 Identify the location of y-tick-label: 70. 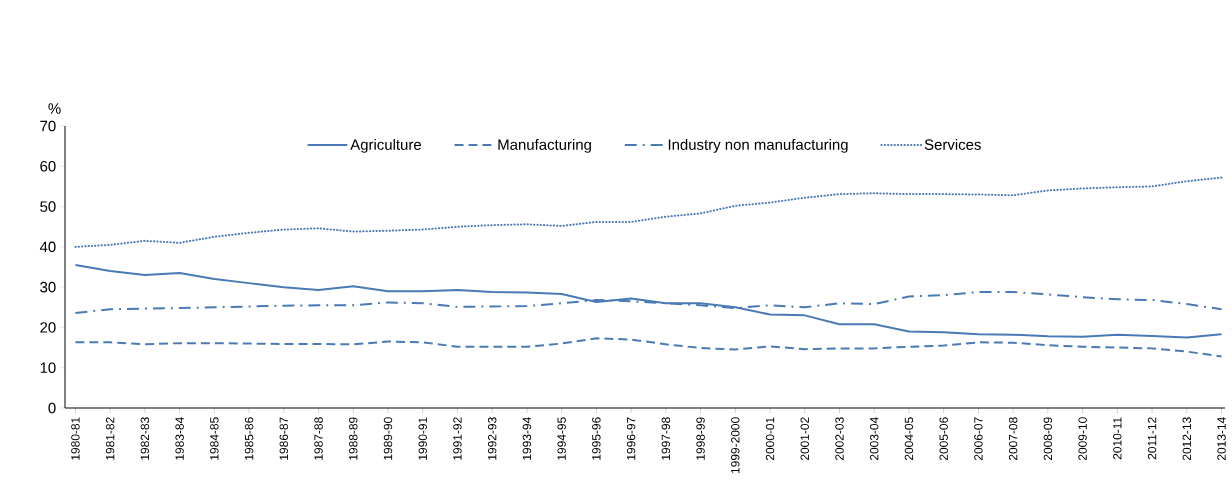
(48, 126).